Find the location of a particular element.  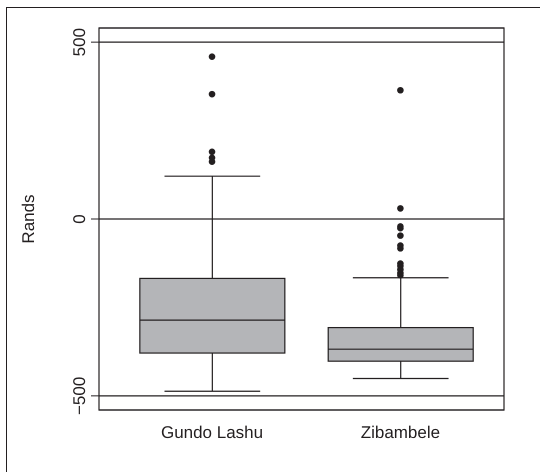

y-tick-label: 0 is located at coordinates (79, 219).